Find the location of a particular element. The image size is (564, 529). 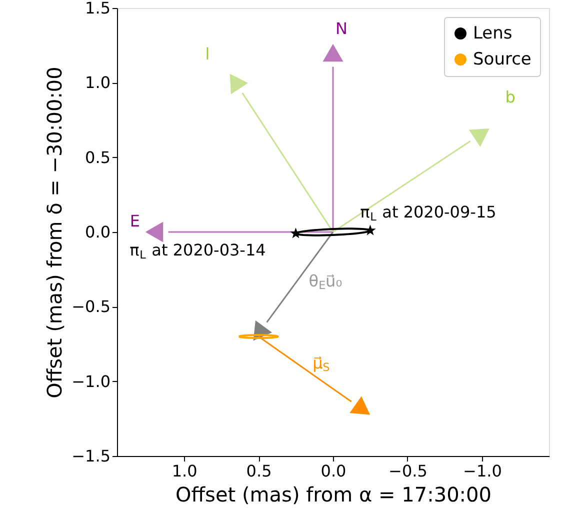

y-tick-label: 1.0 is located at coordinates (97, 82).